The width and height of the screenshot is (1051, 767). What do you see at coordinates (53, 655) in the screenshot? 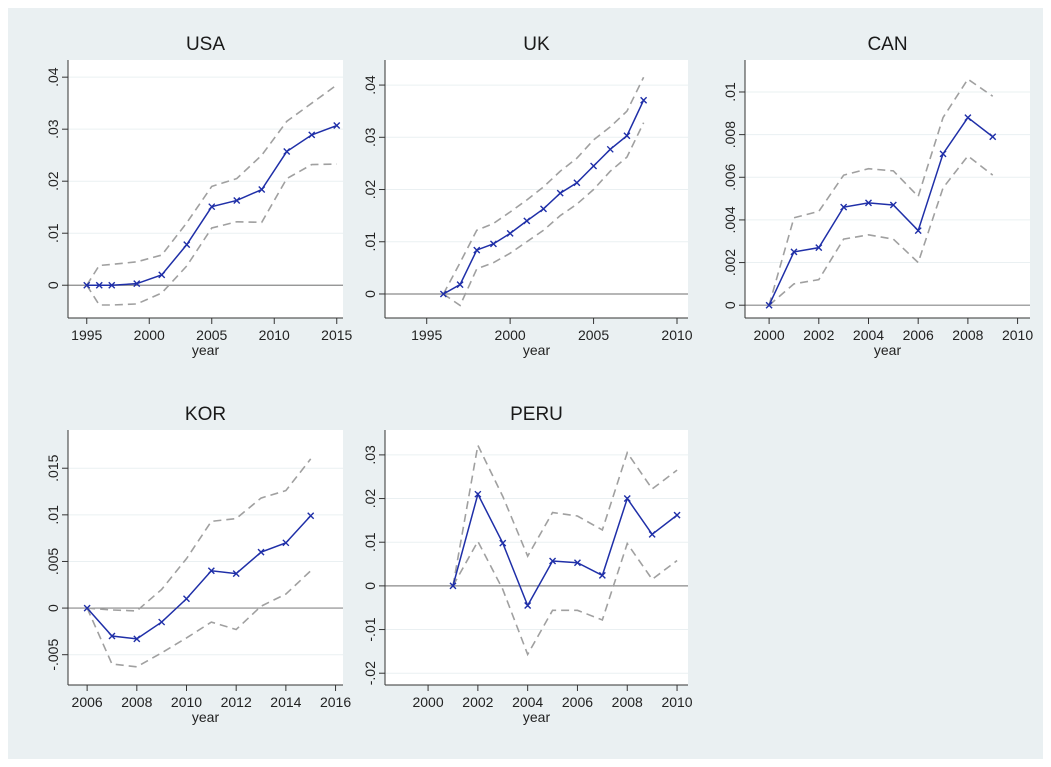
I see `y-tick-label: -.005` at bounding box center [53, 655].